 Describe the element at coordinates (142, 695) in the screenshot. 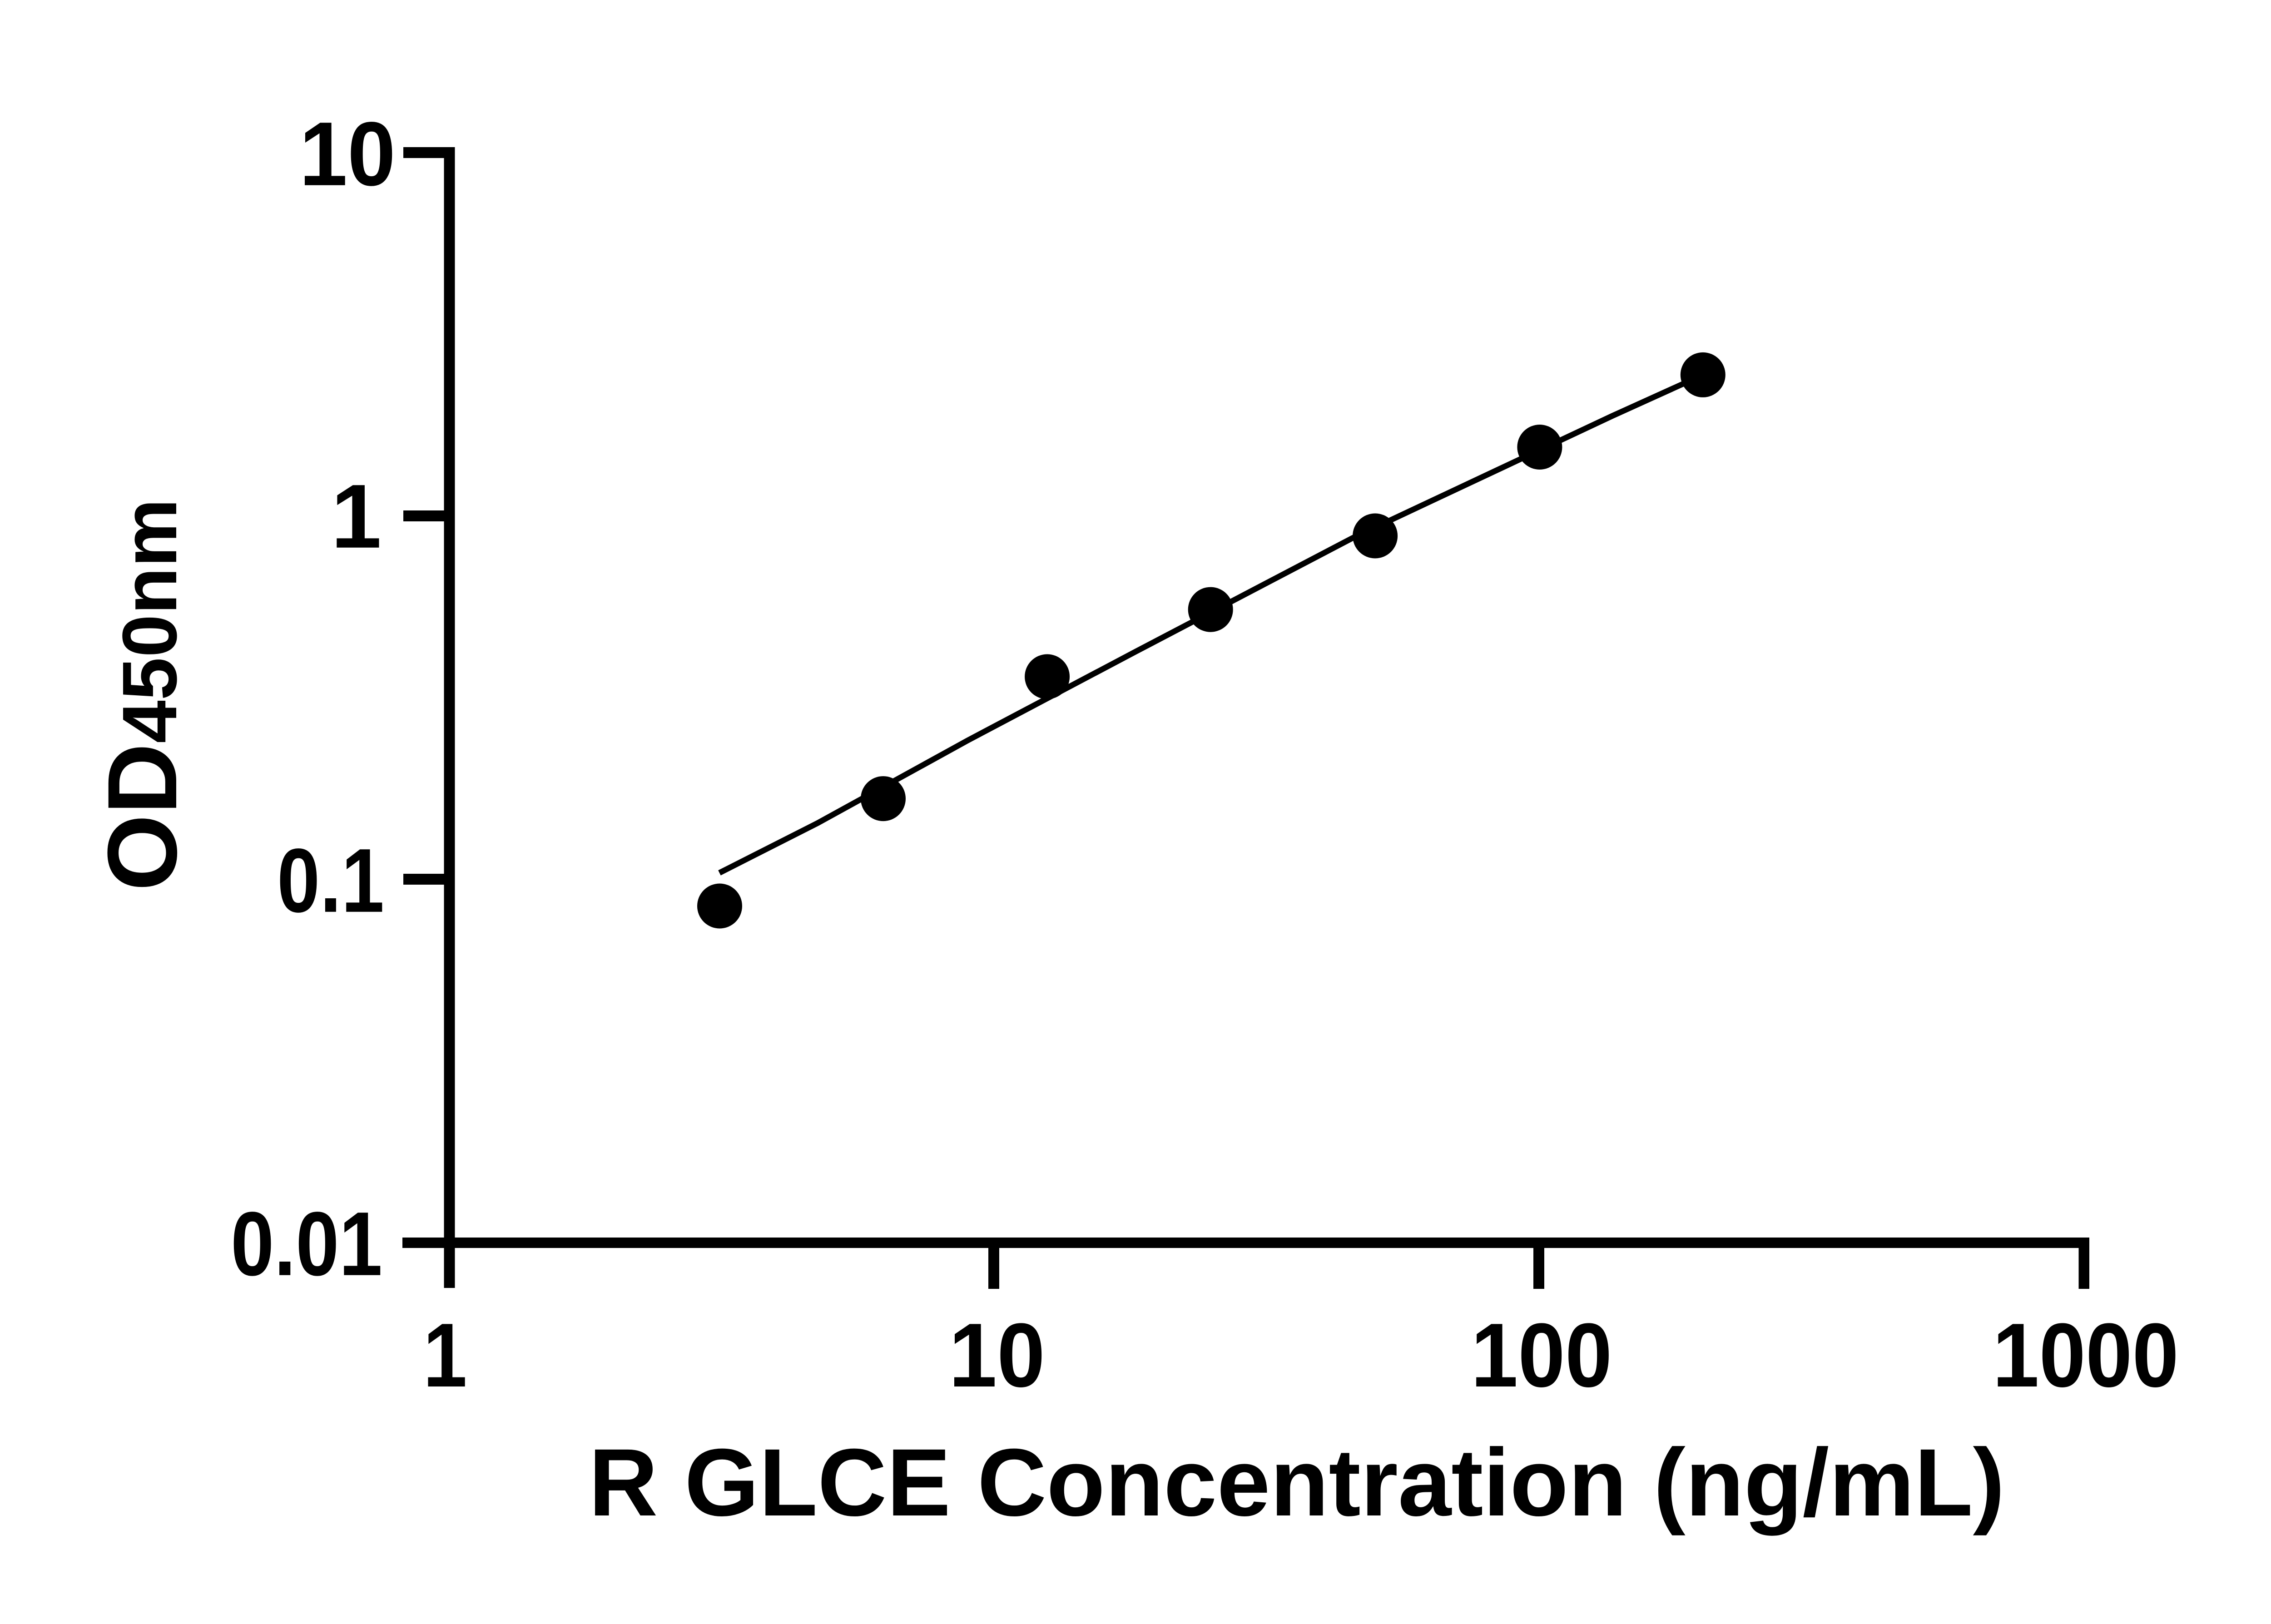

I see `svg-text: OD450nm` at that location.